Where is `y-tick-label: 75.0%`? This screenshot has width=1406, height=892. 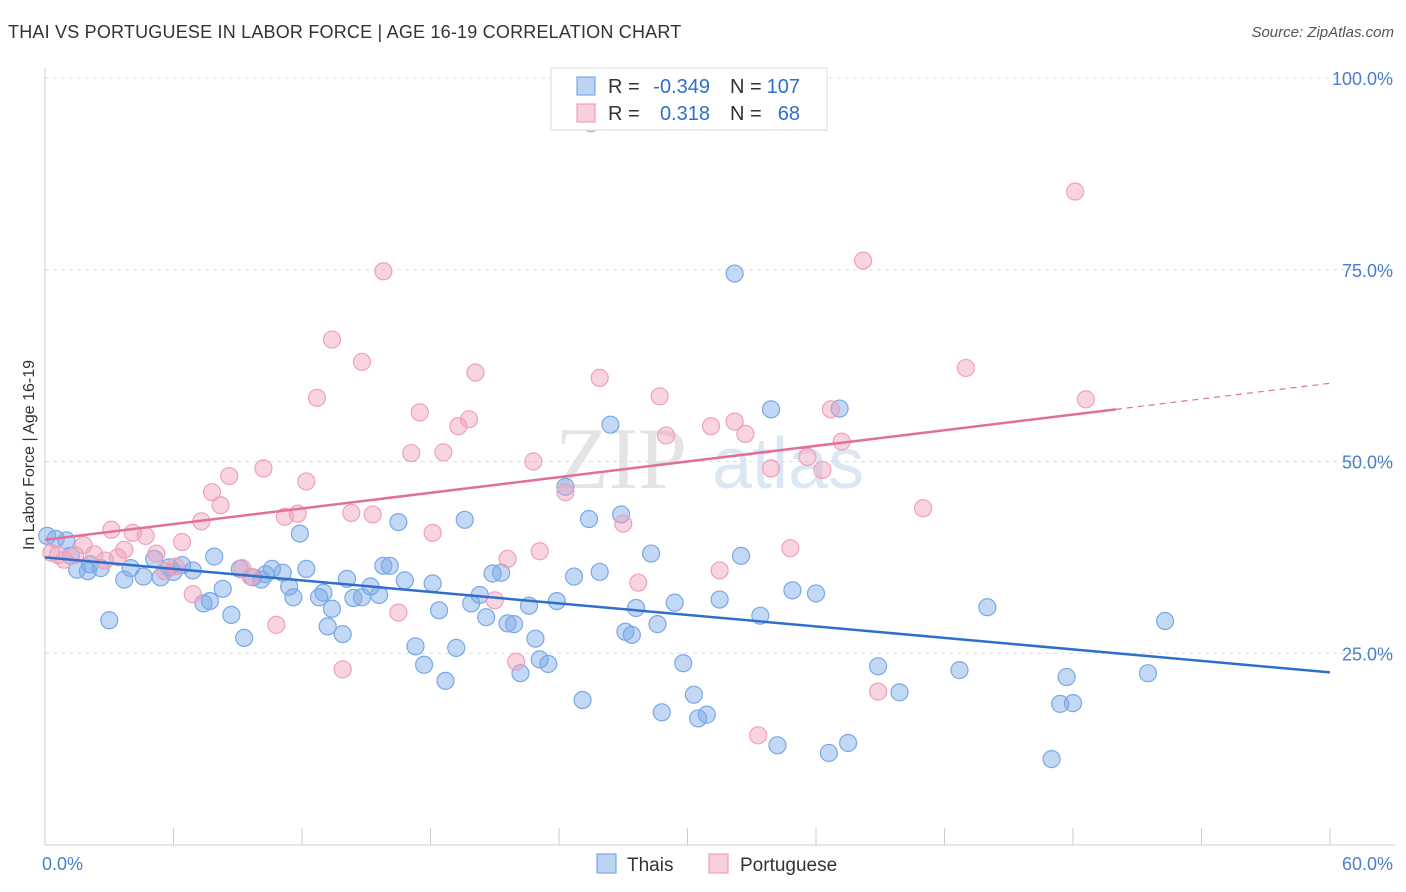
y-tick-label: 75.0% is located at coordinates (1367, 271).